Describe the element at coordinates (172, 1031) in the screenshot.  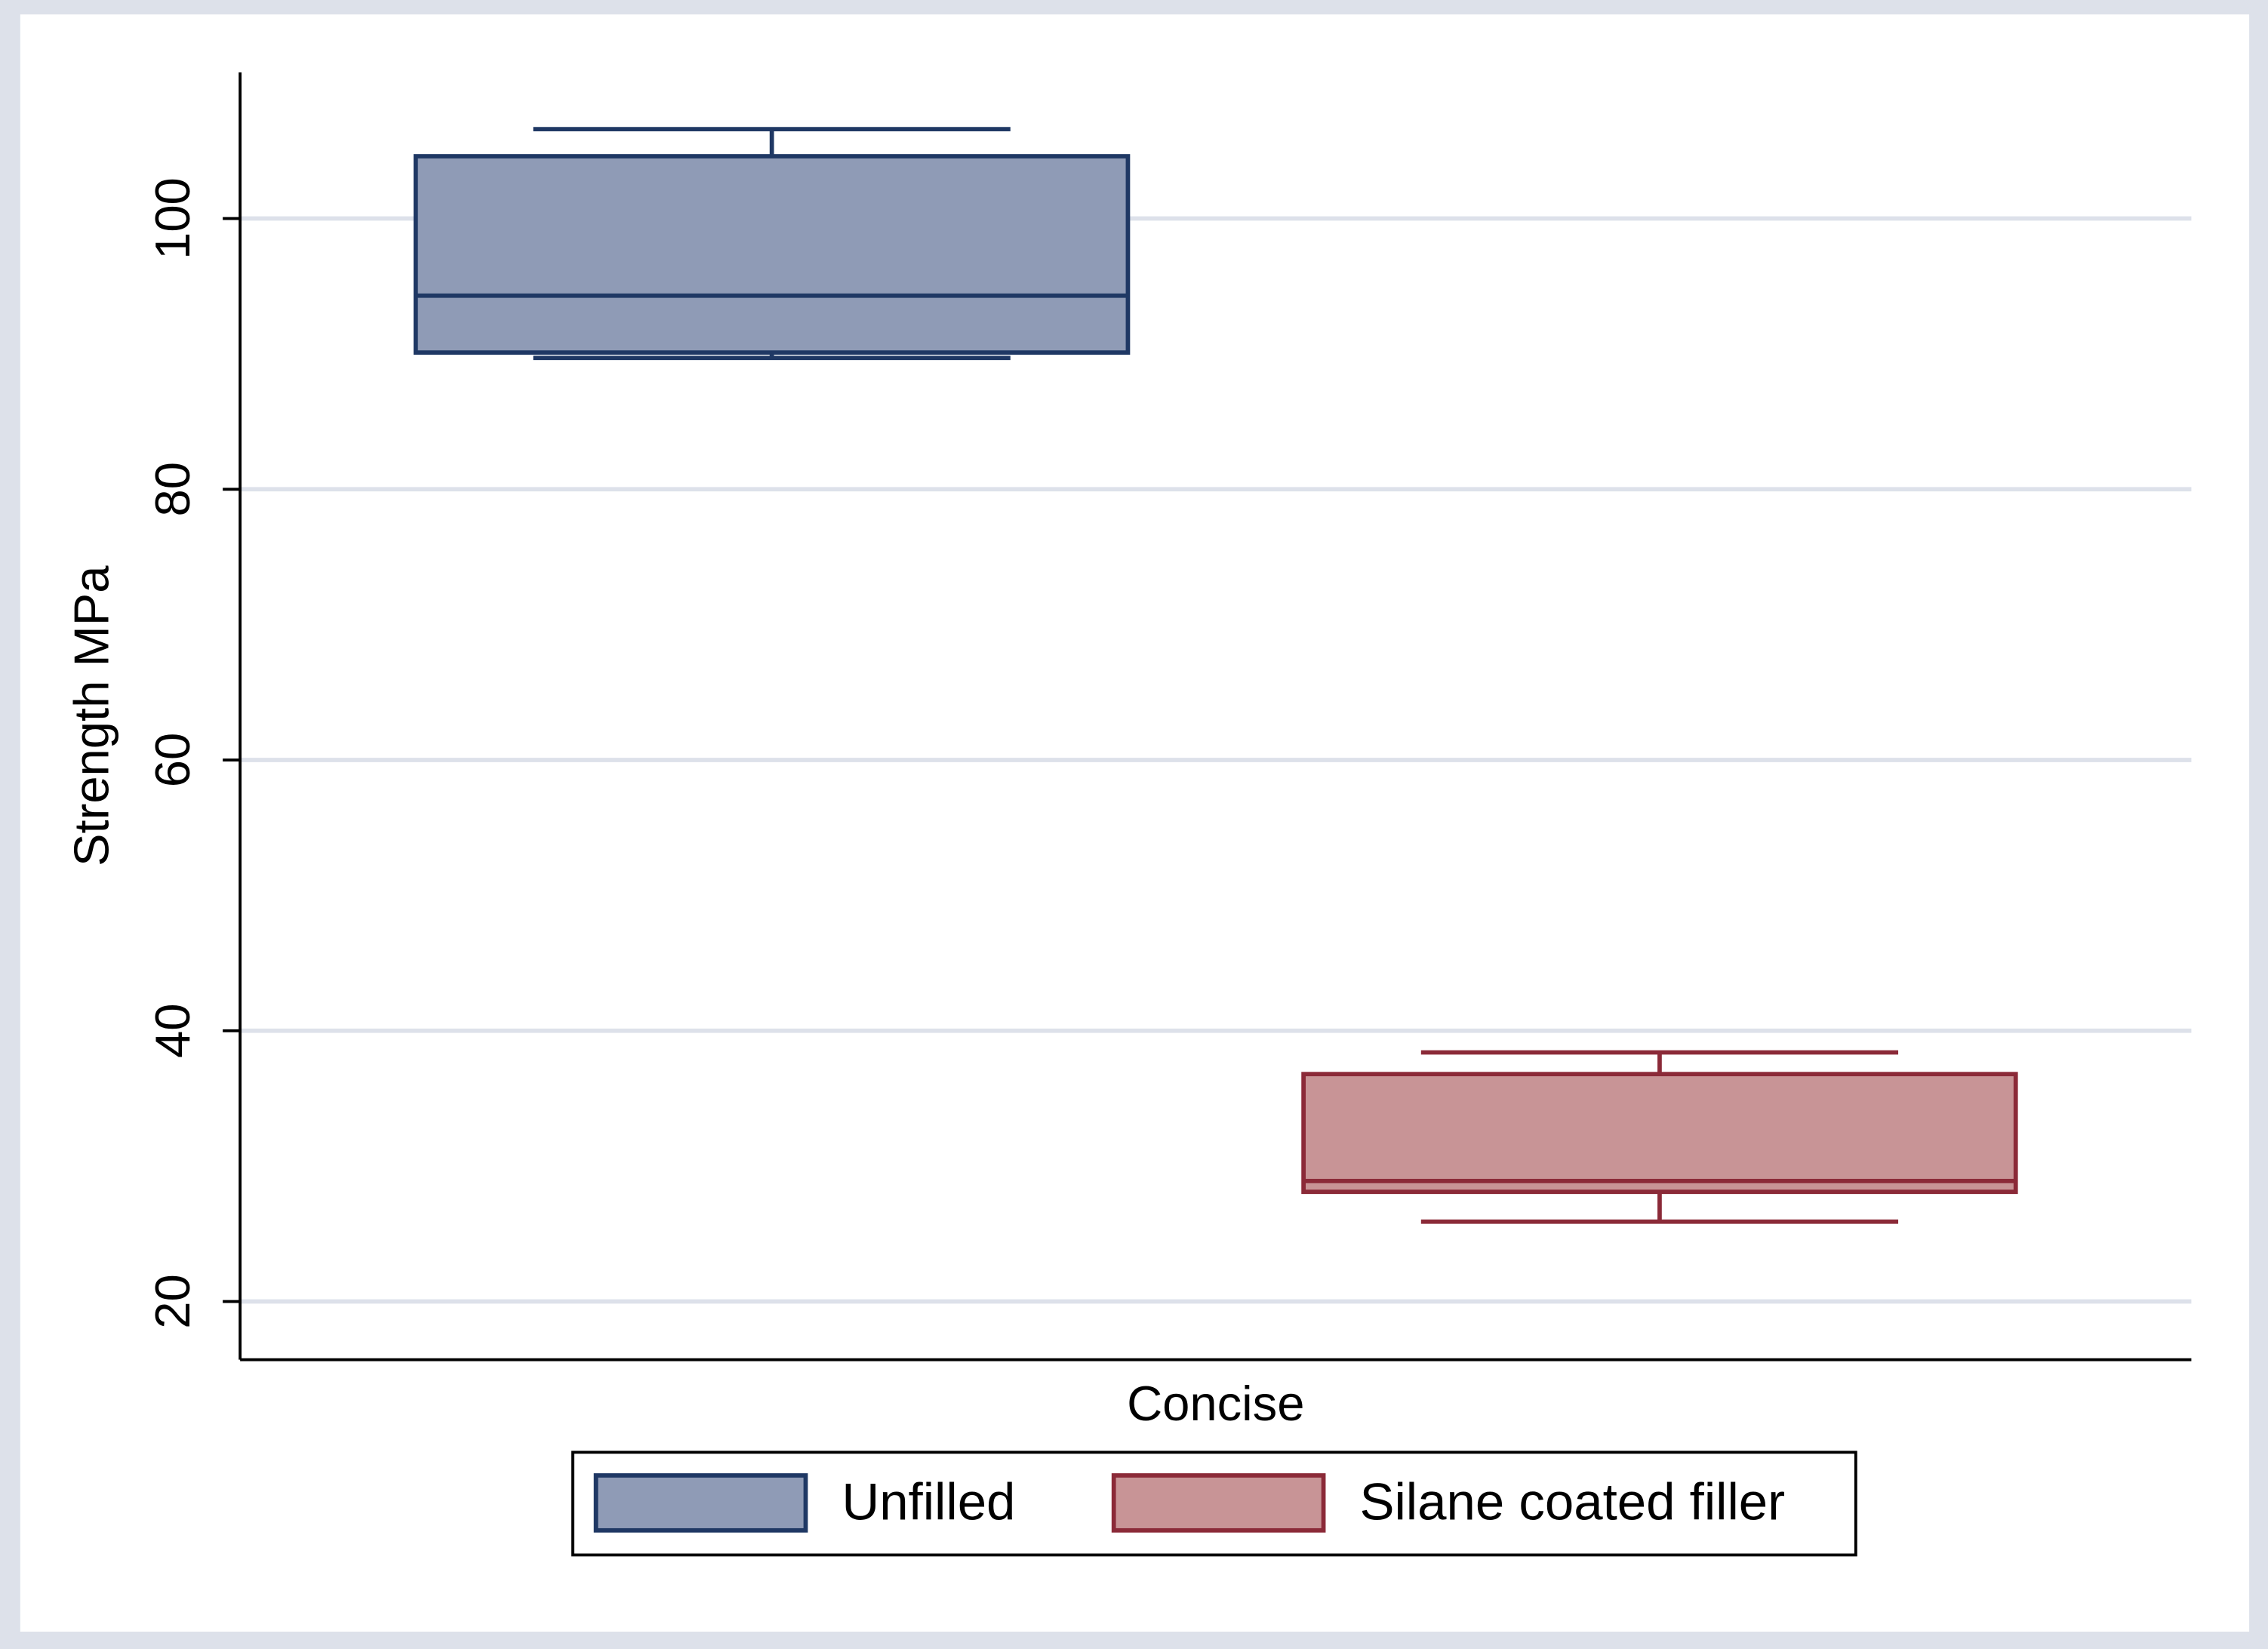
I see `y-tick-label: 40` at that location.